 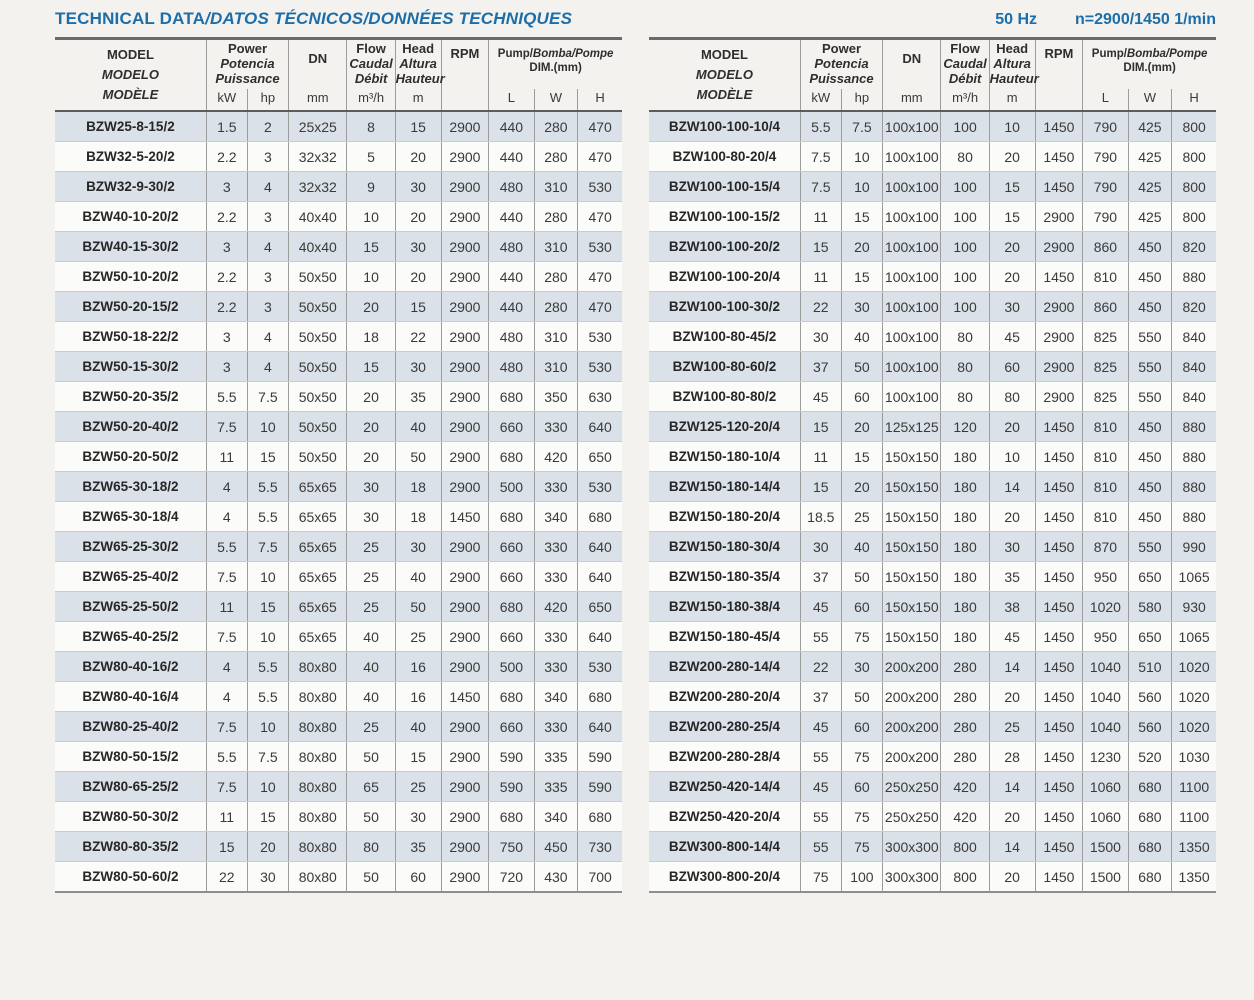 What do you see at coordinates (911, 696) in the screenshot?
I see `value-cell: 200x200` at bounding box center [911, 696].